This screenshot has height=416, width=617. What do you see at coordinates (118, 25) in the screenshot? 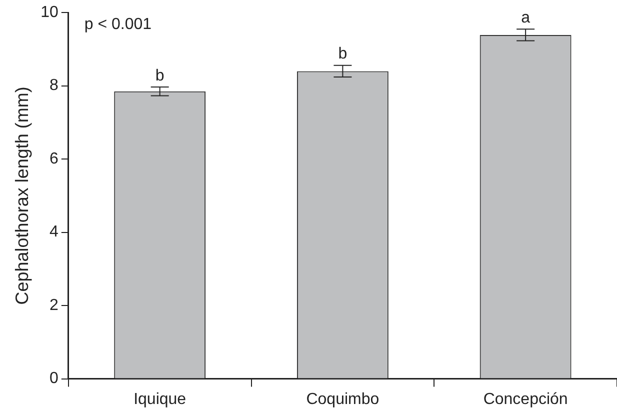
I see `annotation: p < 0.001` at bounding box center [118, 25].